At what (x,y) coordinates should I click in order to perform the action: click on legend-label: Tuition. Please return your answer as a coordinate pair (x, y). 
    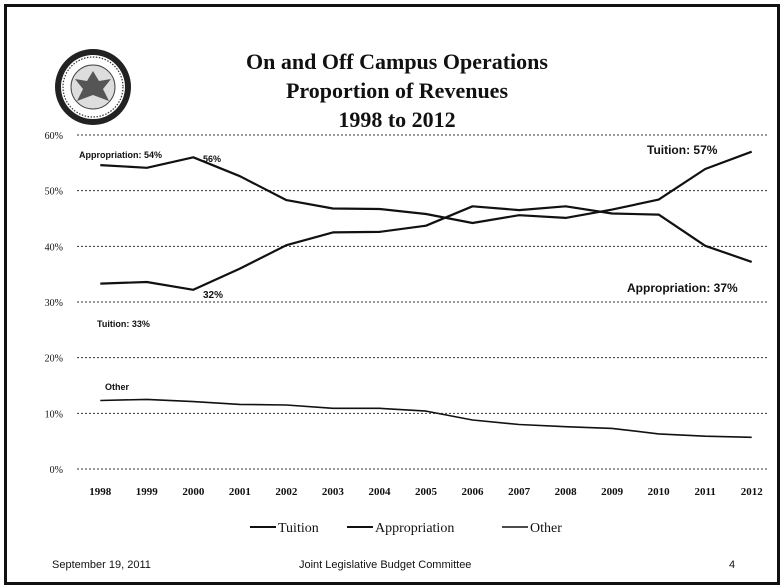
    Looking at the image, I should click on (298, 528).